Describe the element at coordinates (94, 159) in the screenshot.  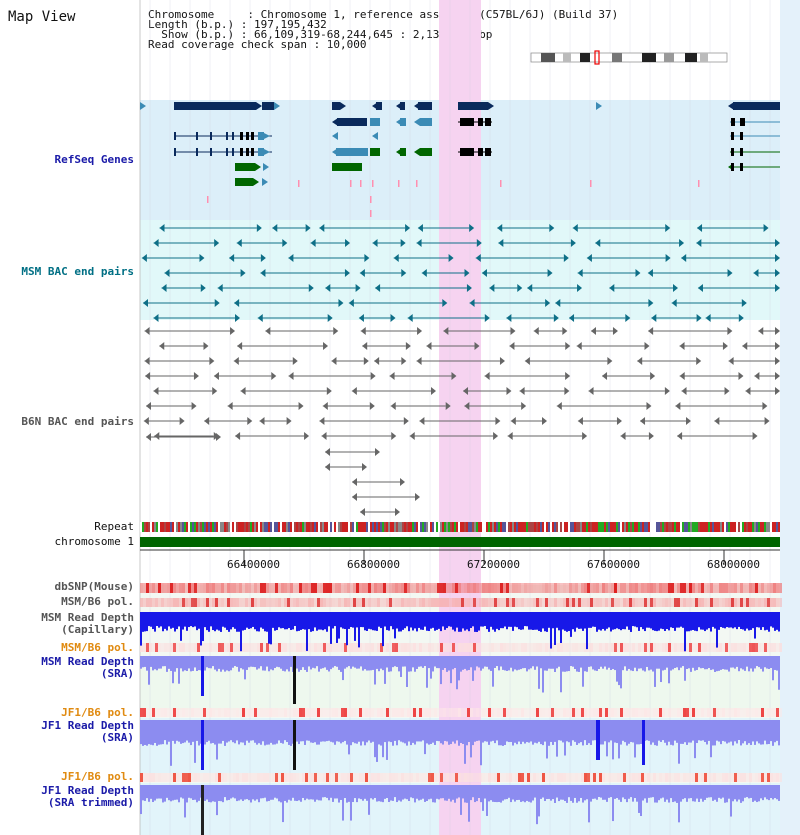
I see `track-label-refseq: RefSeq Genes` at that location.